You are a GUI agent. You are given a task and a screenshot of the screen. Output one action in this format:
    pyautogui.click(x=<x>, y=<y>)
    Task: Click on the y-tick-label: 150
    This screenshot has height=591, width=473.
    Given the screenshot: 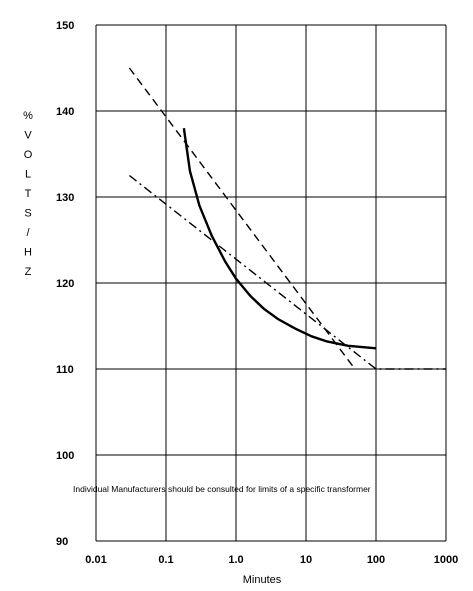 What is the action you would take?
    pyautogui.click(x=65, y=26)
    